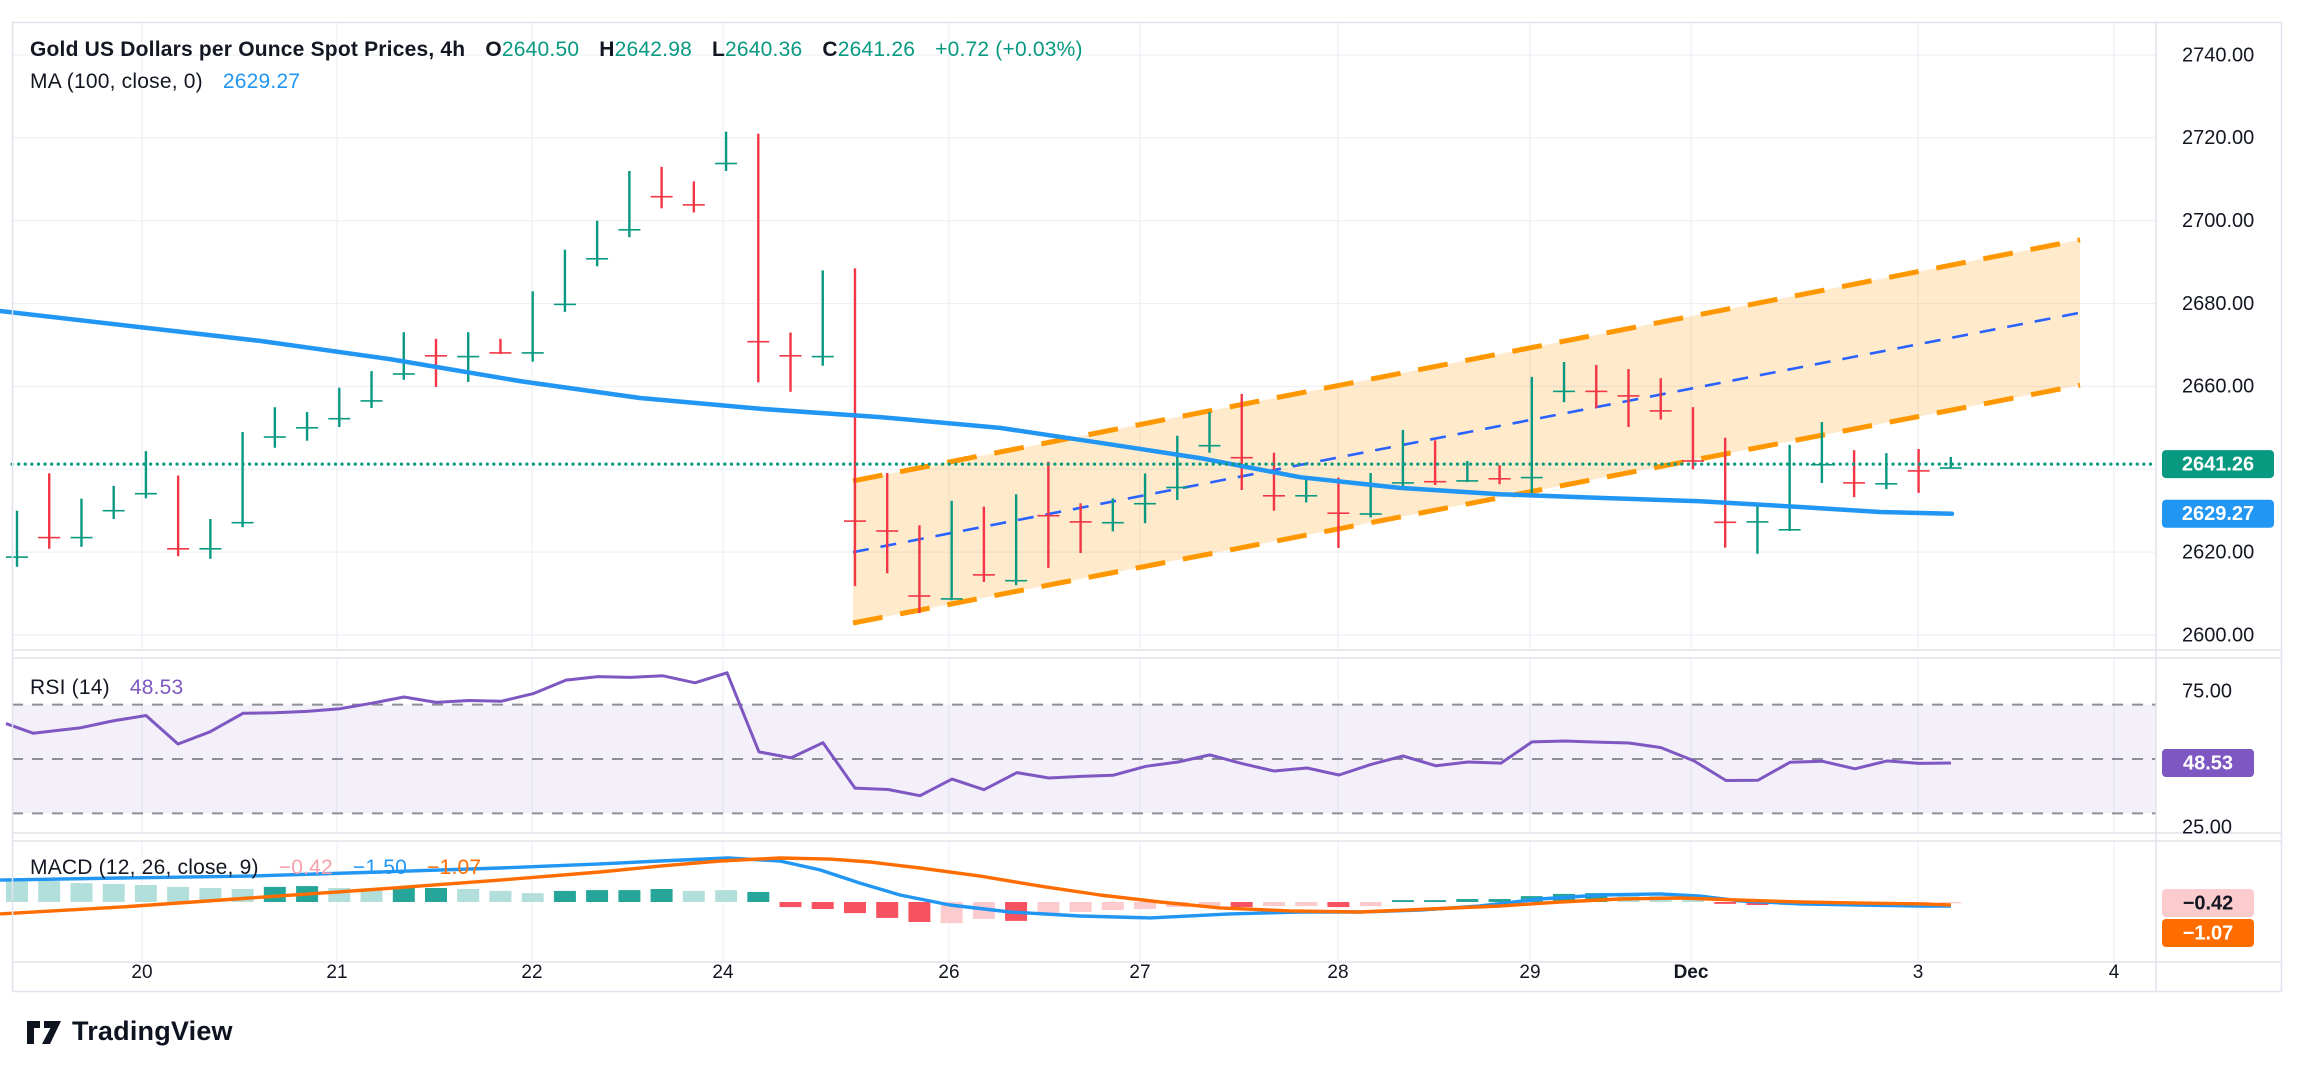 The height and width of the screenshot is (1066, 2304). What do you see at coordinates (1009, 49) in the screenshot?
I see `price-change: +0.72 (+0.03%)` at bounding box center [1009, 49].